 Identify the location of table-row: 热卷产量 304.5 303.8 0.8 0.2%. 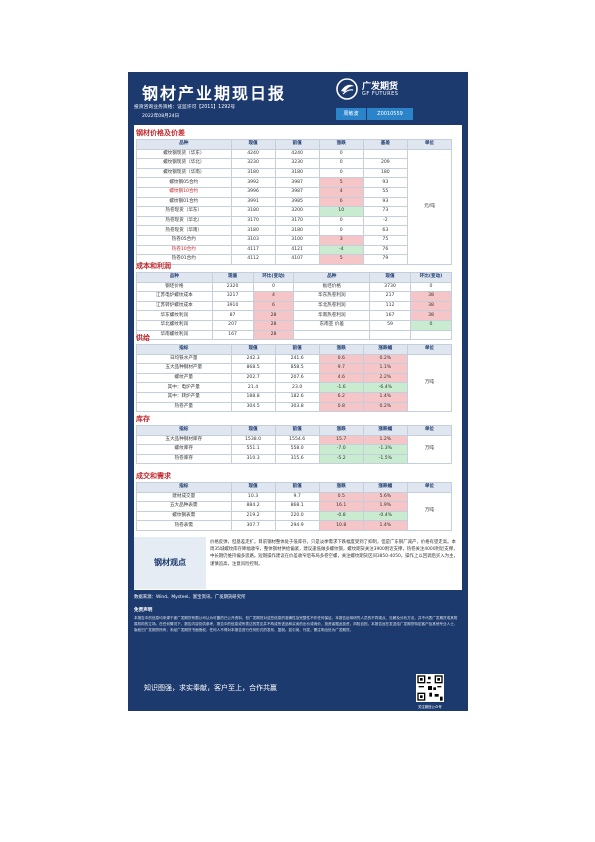
(294, 407).